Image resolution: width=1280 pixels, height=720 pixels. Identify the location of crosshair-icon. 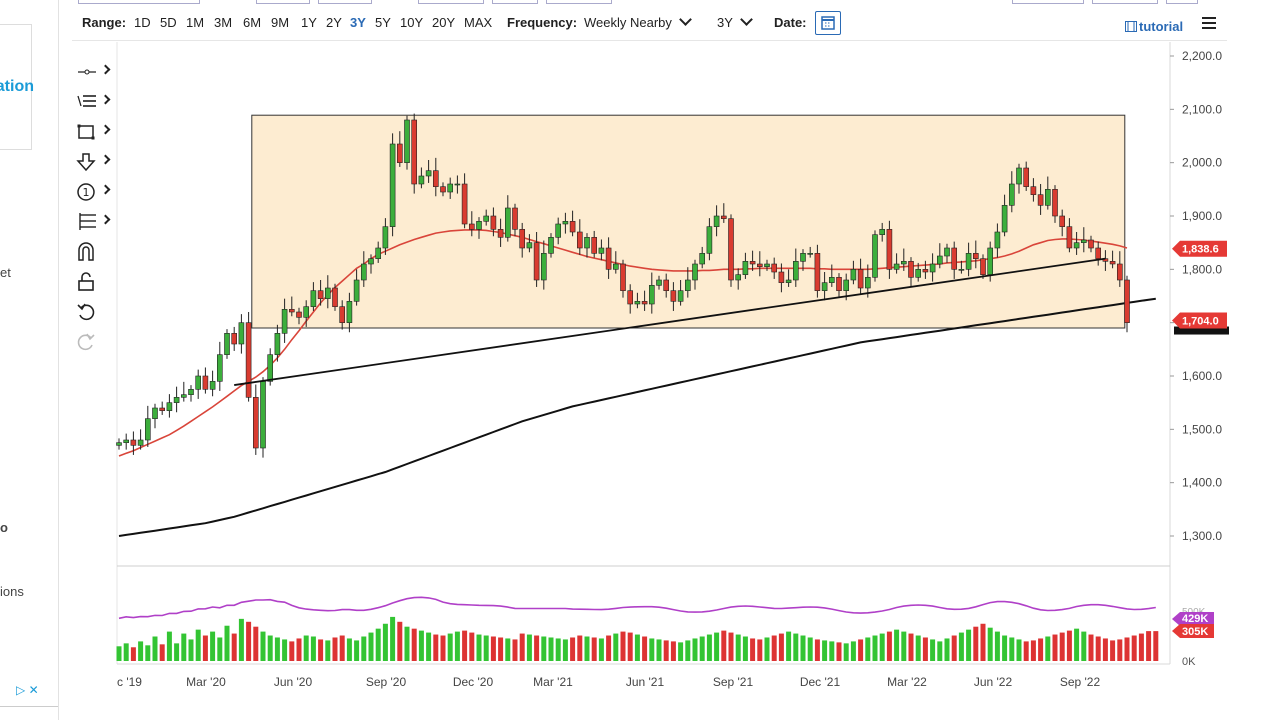
(87, 72).